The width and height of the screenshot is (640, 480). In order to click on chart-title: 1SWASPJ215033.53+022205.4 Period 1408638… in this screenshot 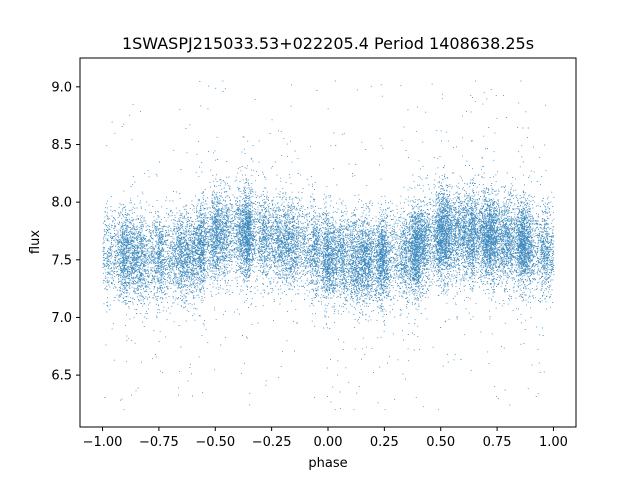, I will do `click(328, 43)`.